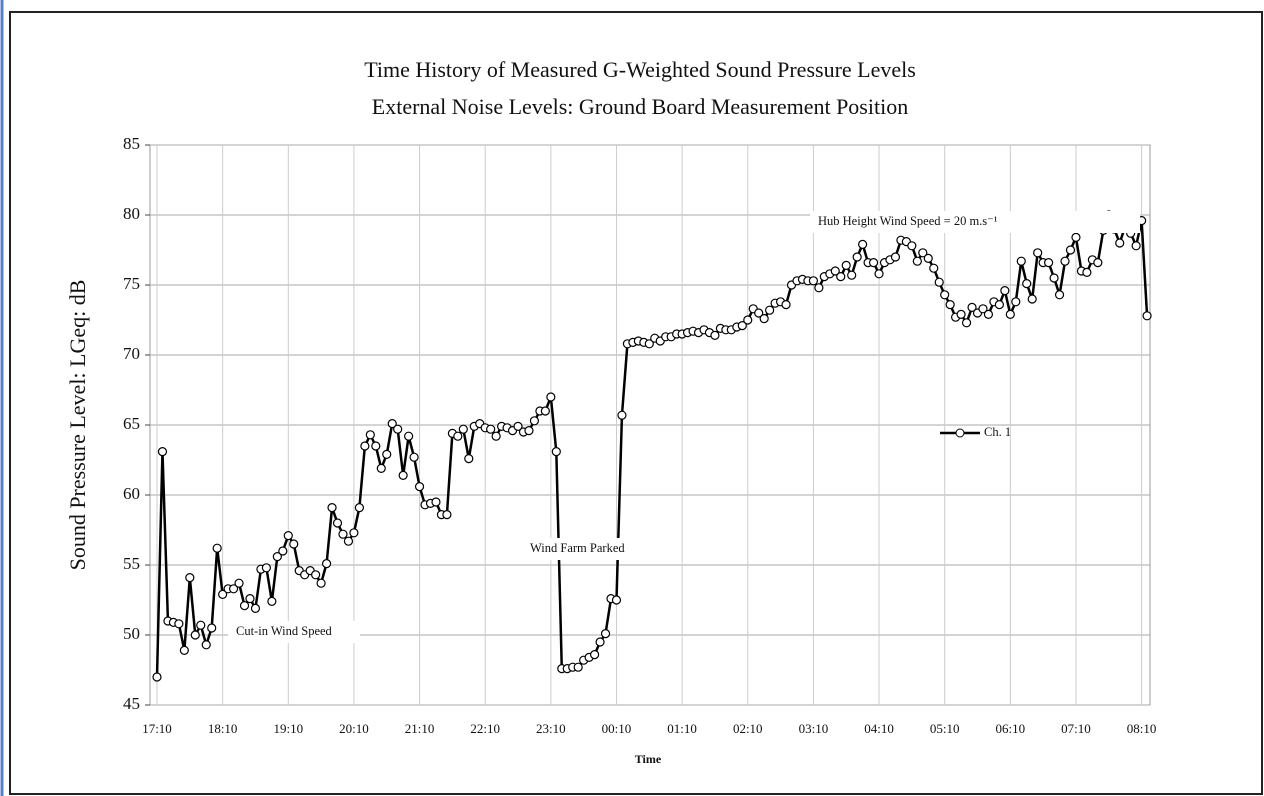  I want to click on x-tick-label: 04:10, so click(879, 728).